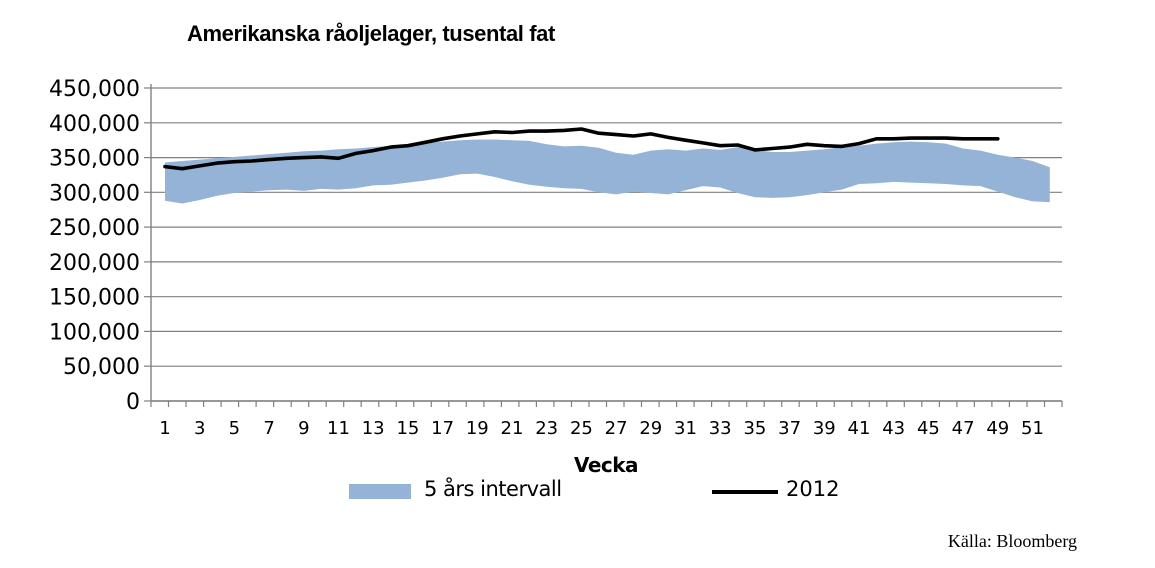  I want to click on svg-text: 49, so click(997, 428).